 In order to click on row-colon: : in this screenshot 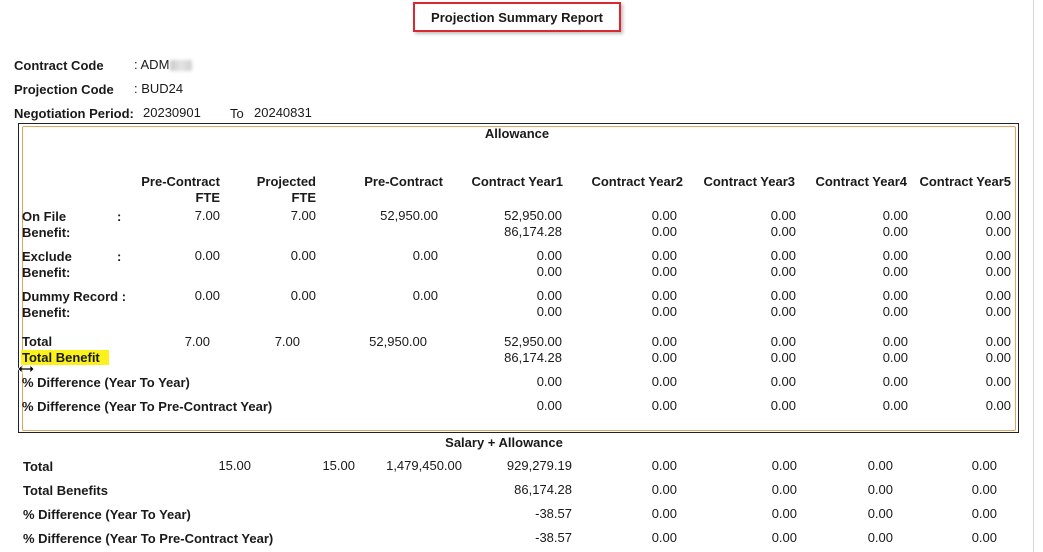, I will do `click(119, 216)`.